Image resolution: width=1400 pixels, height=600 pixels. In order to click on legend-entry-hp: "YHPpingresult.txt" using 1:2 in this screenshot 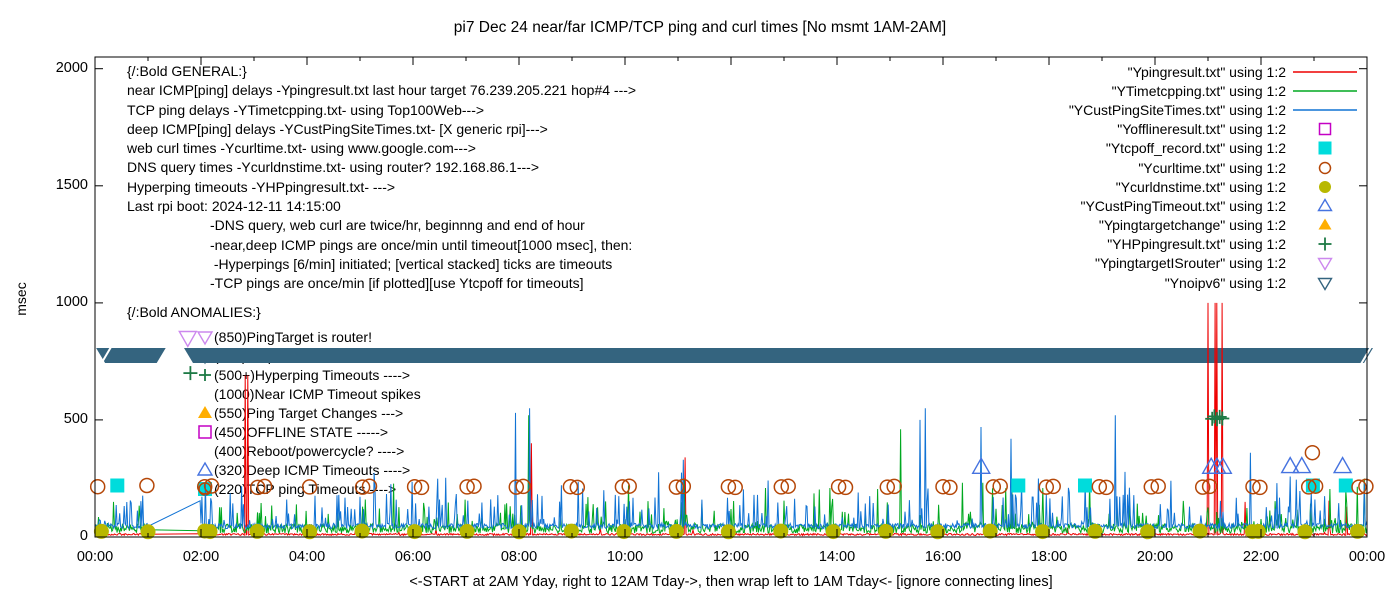, I will do `click(1215, 244)`.